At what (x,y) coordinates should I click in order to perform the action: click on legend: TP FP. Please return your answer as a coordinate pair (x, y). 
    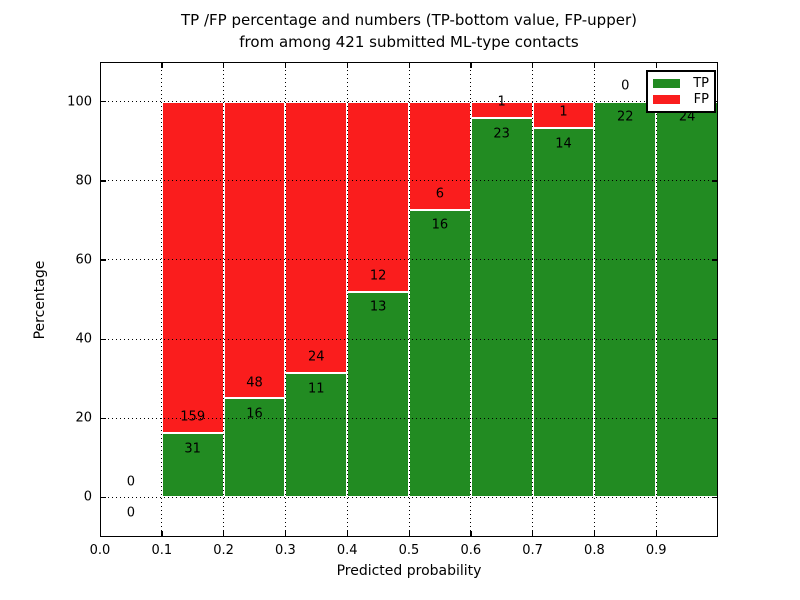
    Looking at the image, I should click on (681, 91).